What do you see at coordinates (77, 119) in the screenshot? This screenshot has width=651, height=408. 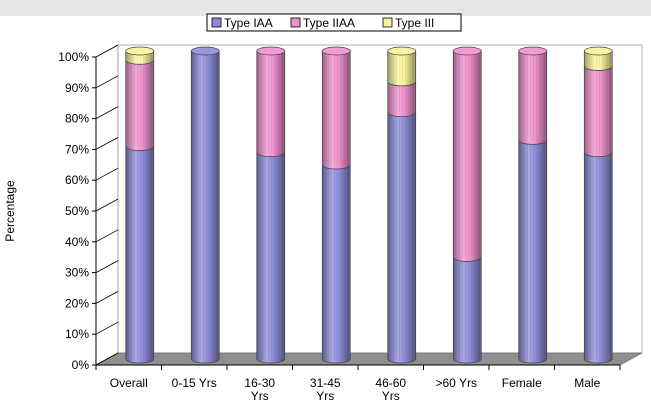 I see `y-tick-label: 80%` at bounding box center [77, 119].